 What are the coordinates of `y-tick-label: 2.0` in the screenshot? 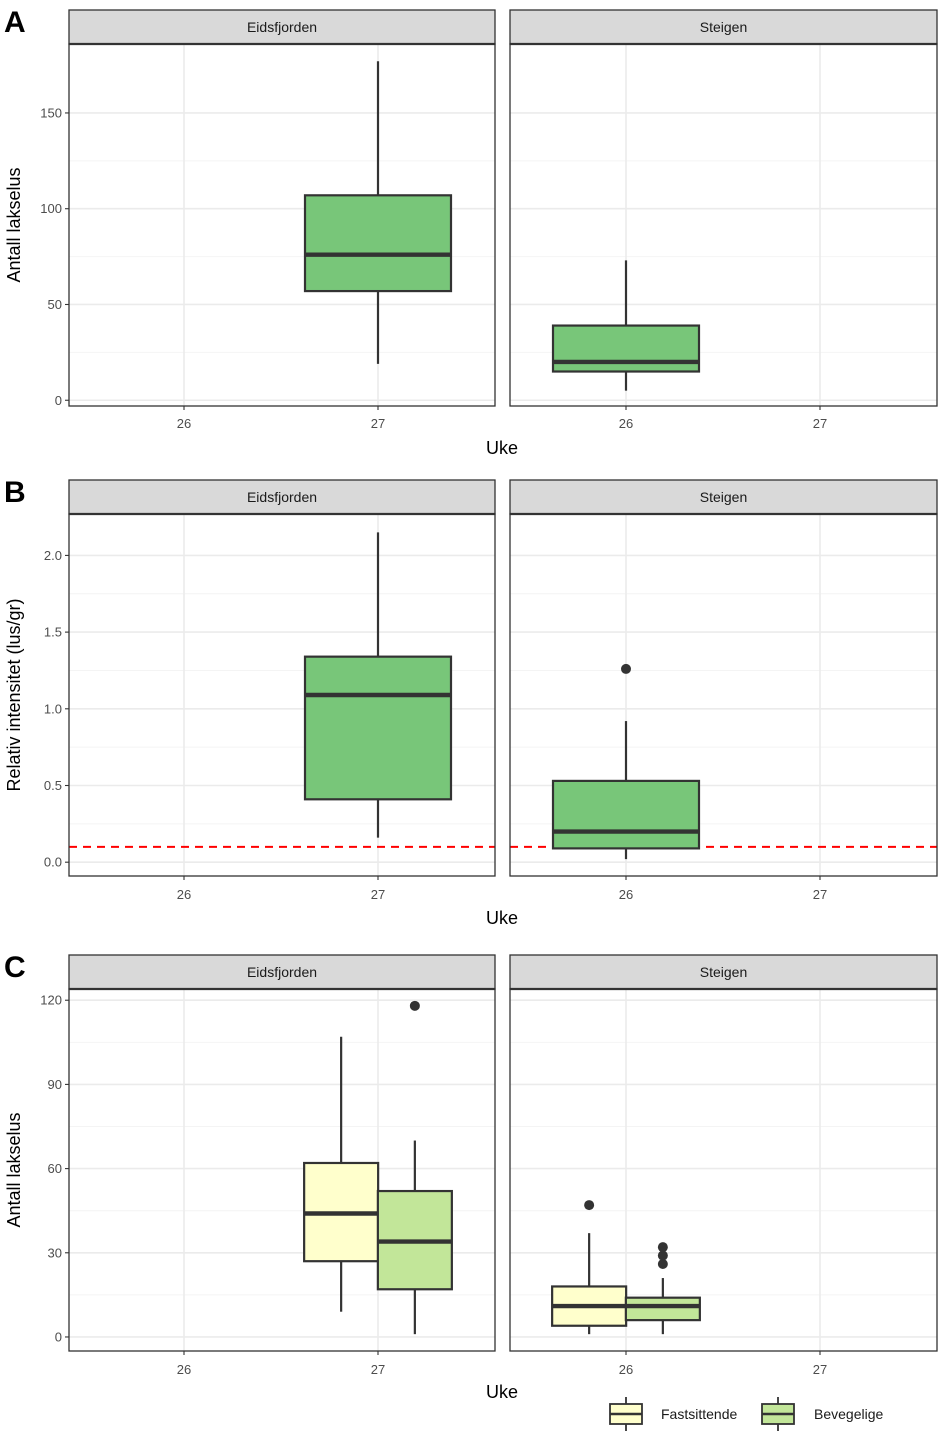 It's located at (53, 555).